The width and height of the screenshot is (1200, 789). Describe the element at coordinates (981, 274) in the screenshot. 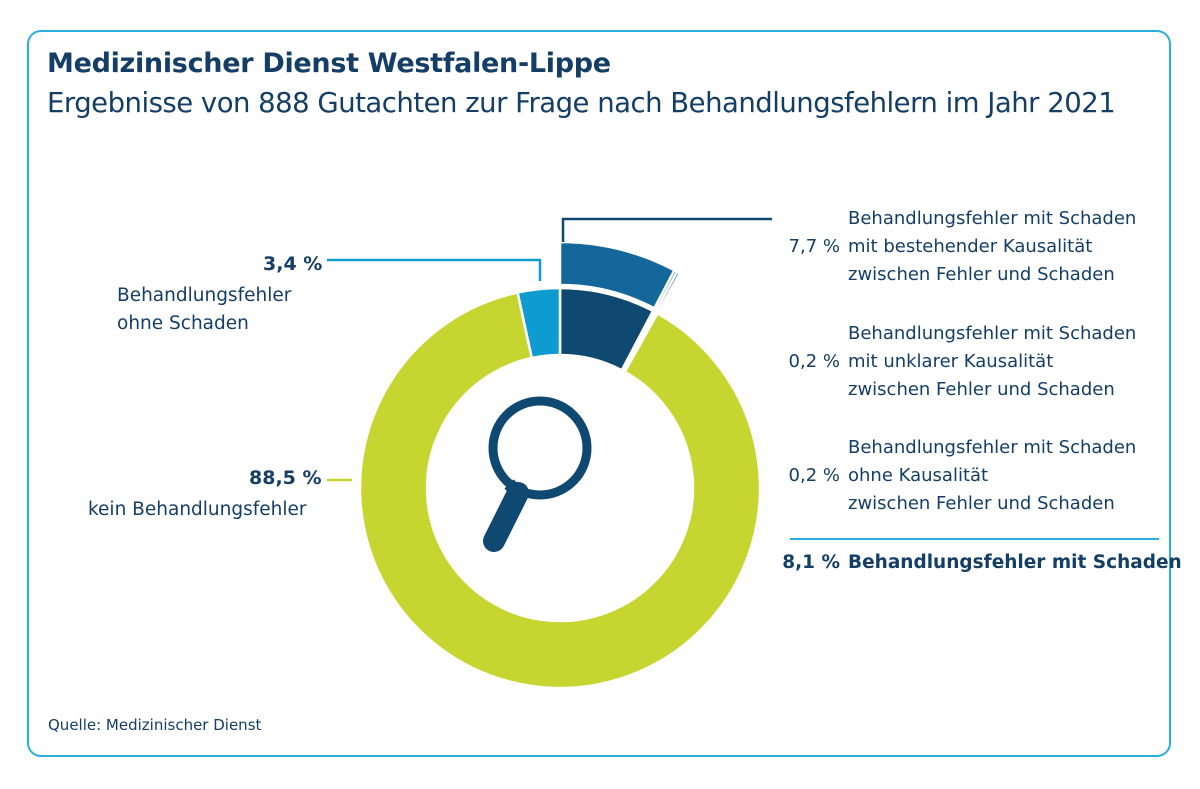

I see `label-kausal-line3: zwischen Fehler und Schaden` at that location.